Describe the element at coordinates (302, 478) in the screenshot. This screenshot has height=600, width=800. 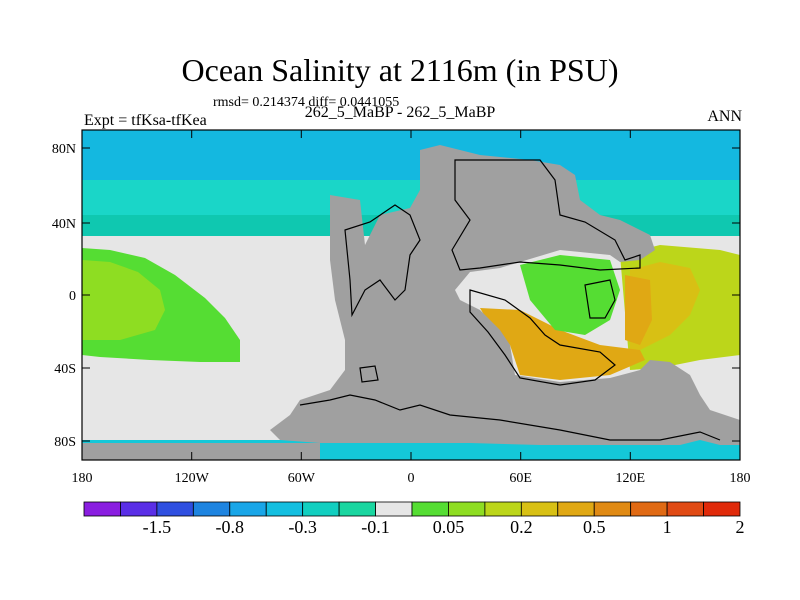
I see `lon-tick-label: 60W` at that location.